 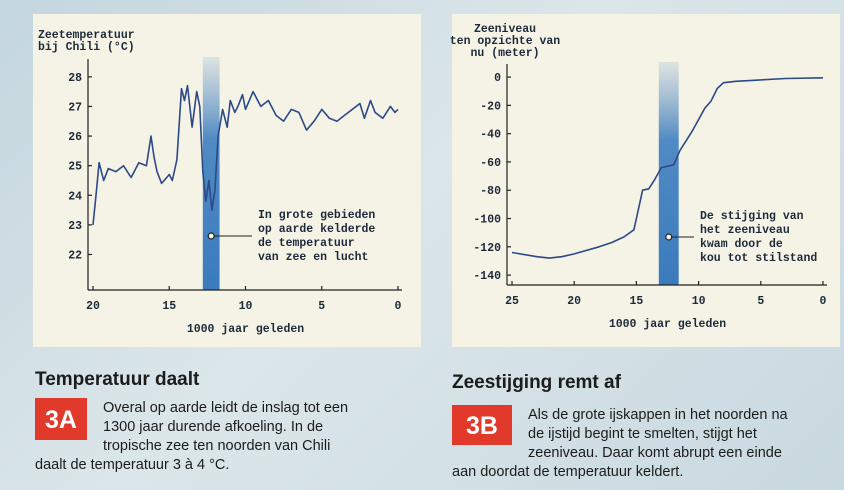 What do you see at coordinates (316, 215) in the screenshot?
I see `annotation: In grote gebieden` at bounding box center [316, 215].